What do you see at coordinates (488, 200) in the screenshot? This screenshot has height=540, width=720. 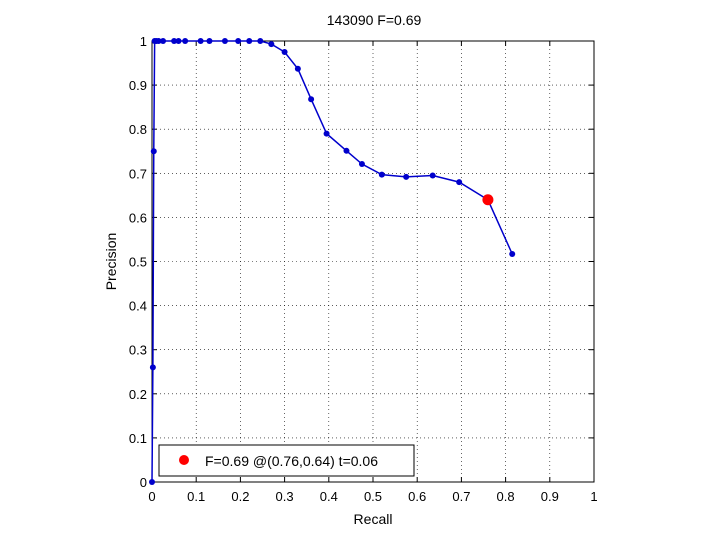 I see `optimal-point` at bounding box center [488, 200].